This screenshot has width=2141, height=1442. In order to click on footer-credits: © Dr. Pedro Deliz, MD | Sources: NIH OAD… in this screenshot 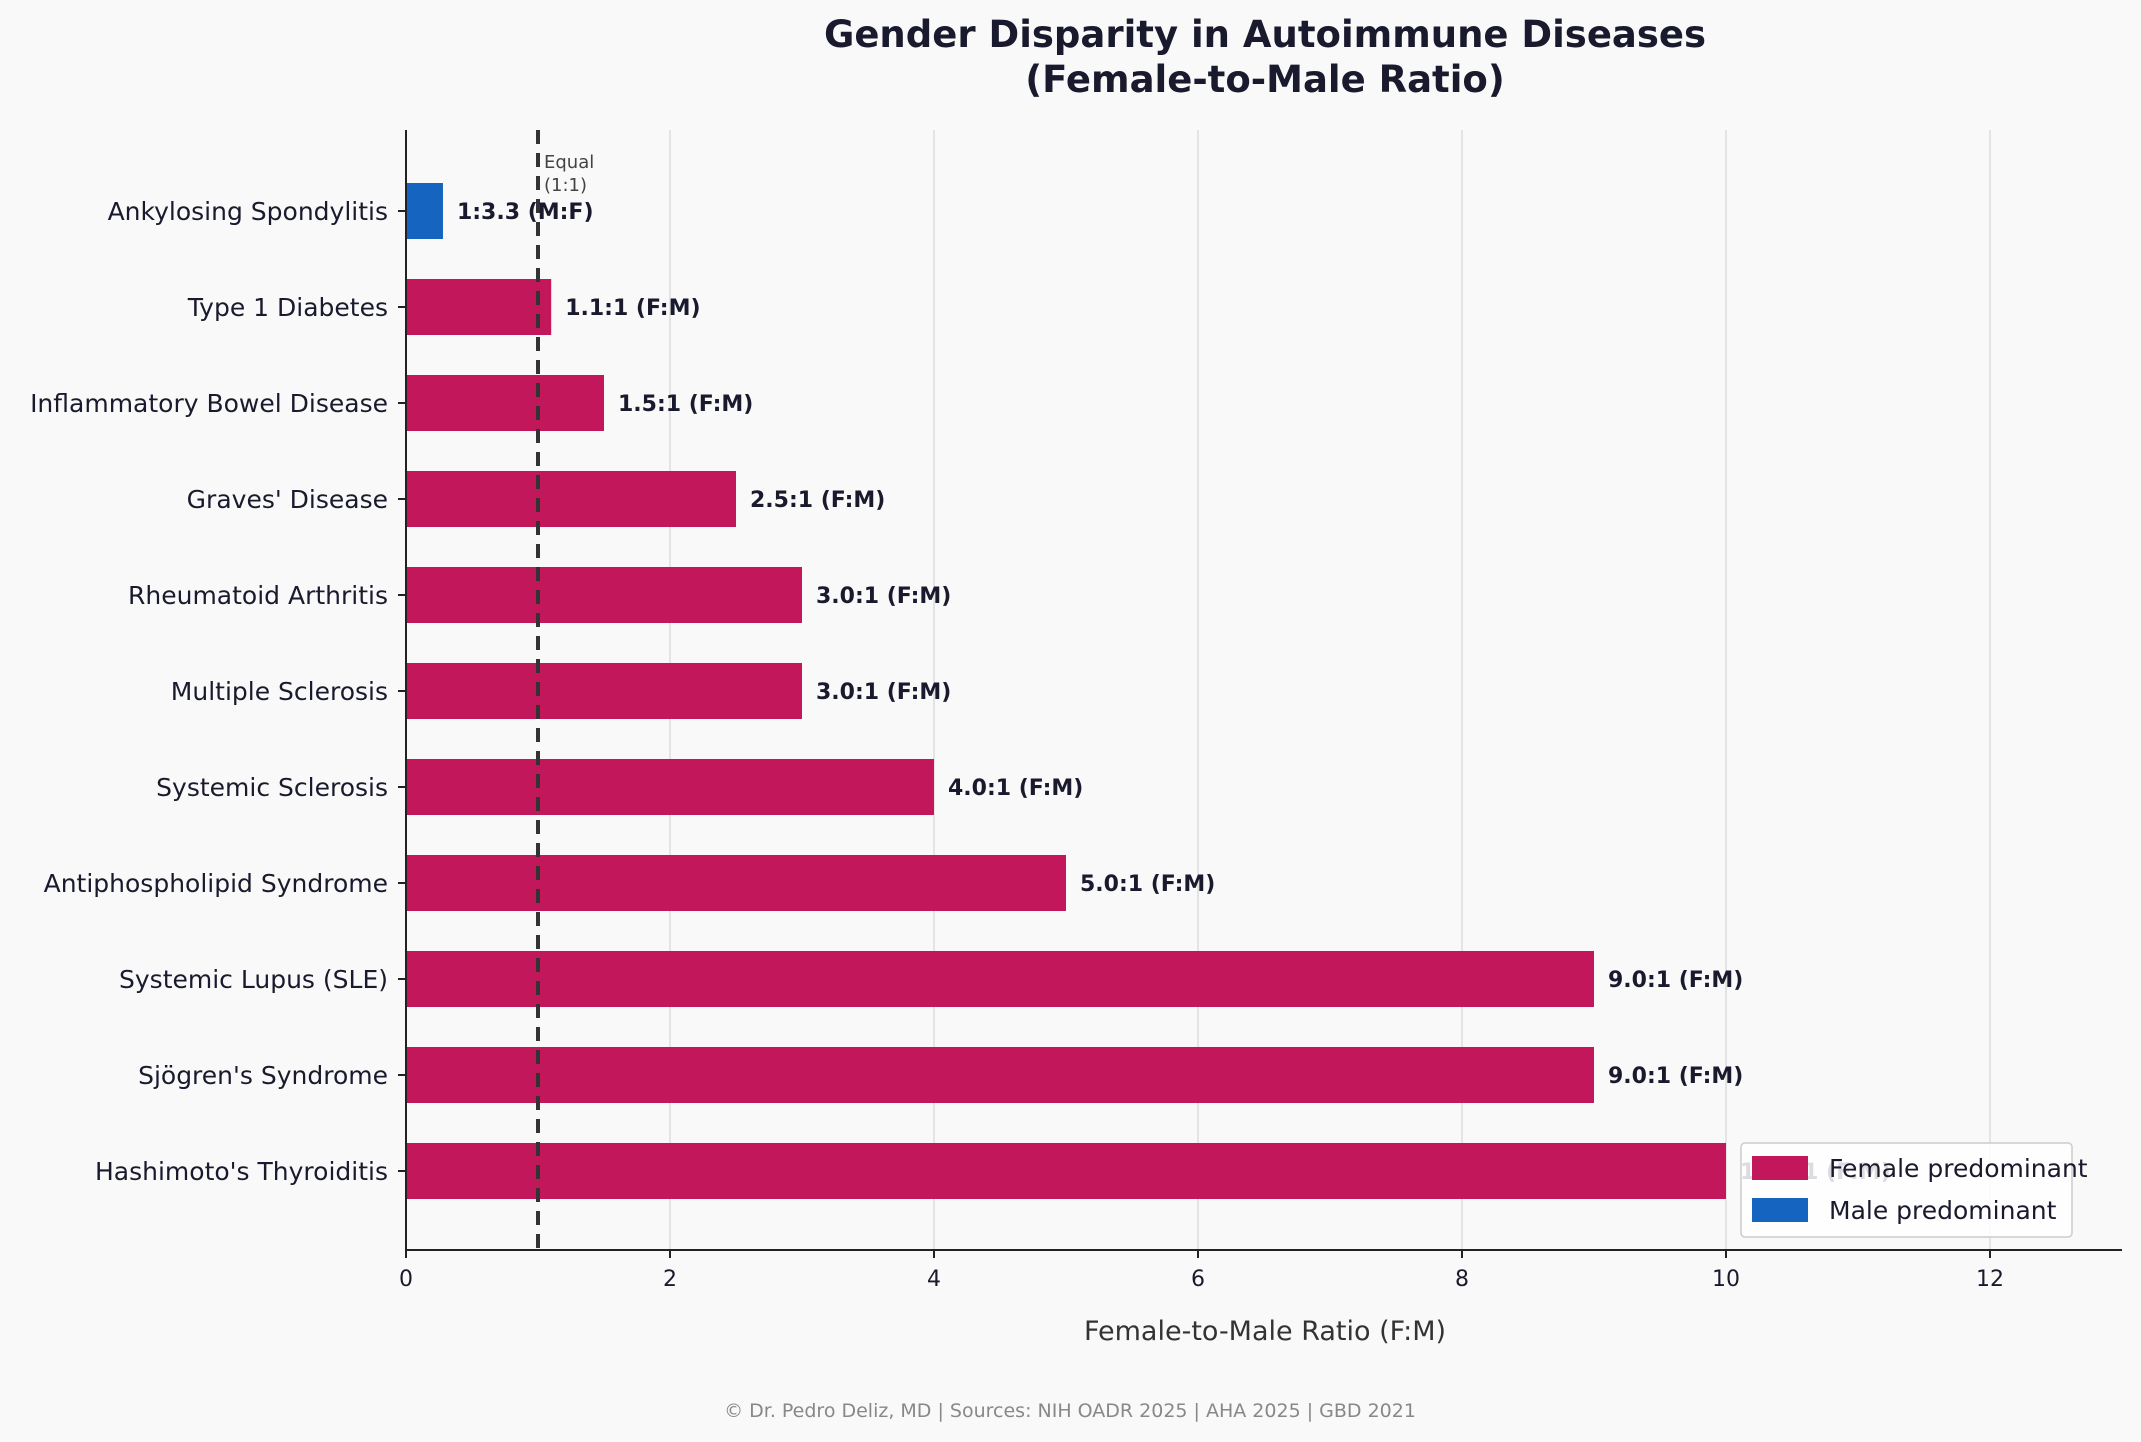, I will do `click(1070, 1411)`.